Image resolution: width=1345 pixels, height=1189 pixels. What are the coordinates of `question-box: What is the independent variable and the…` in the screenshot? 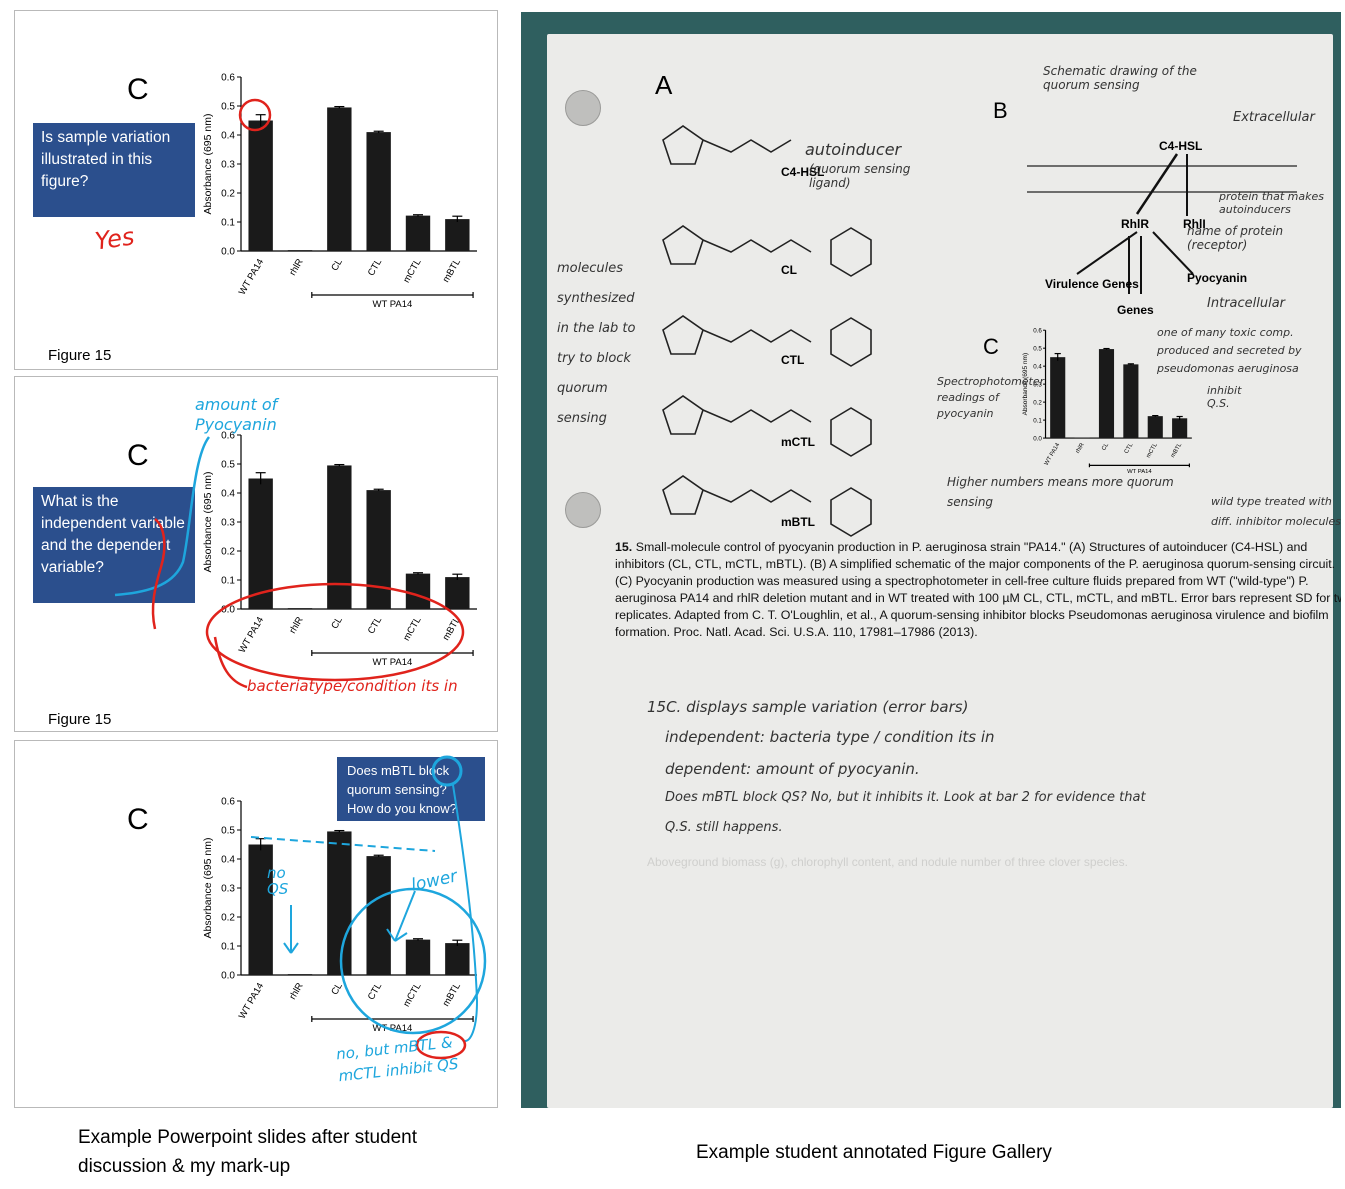 It's located at (114, 545).